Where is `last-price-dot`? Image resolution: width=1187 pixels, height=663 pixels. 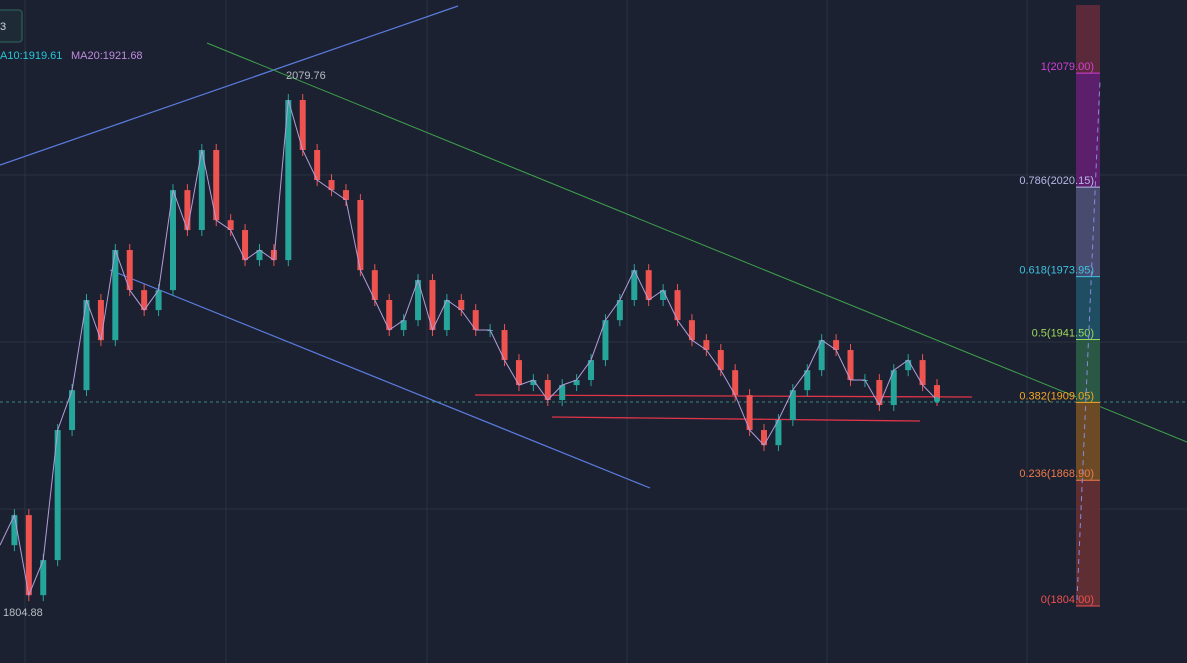 last-price-dot is located at coordinates (937, 400).